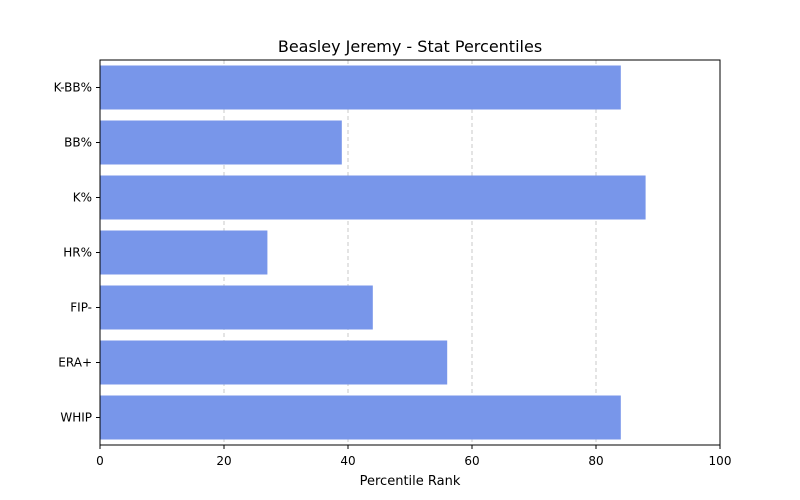  Describe the element at coordinates (471, 461) in the screenshot. I see `x-tick-label: 60` at that location.